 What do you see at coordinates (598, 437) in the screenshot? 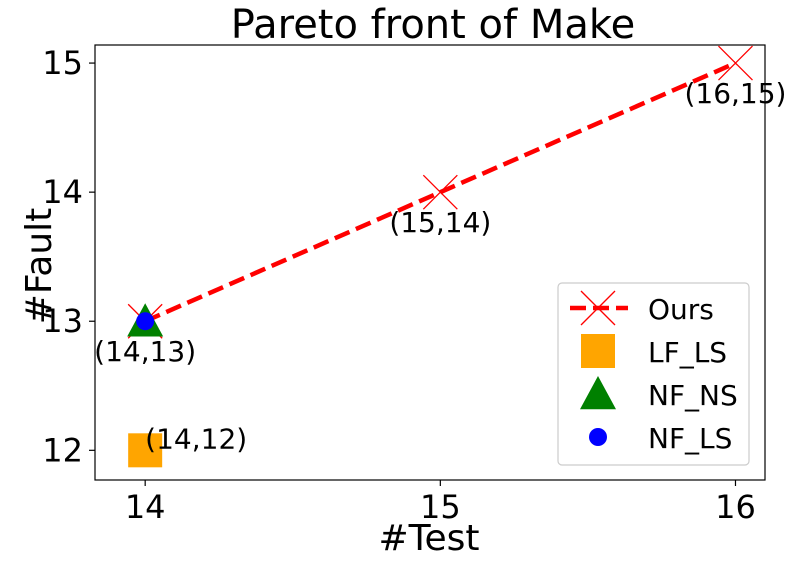
I see `legend-marker-nf_ls` at bounding box center [598, 437].